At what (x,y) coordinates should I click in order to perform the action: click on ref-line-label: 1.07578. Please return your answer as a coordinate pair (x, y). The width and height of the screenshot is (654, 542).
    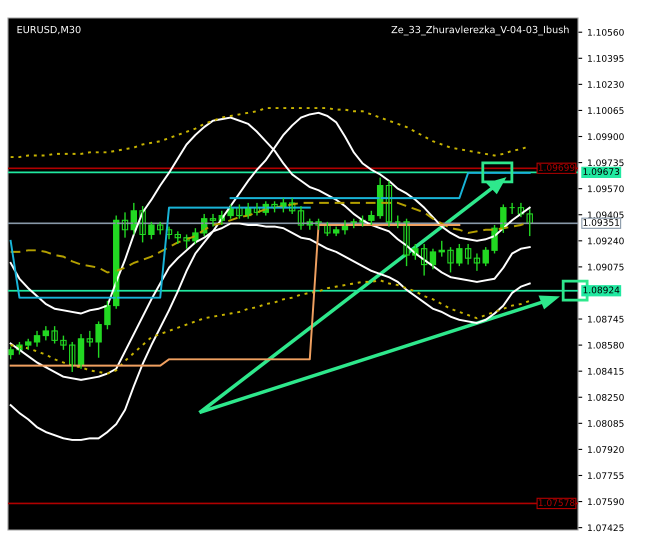
    Looking at the image, I should click on (556, 502).